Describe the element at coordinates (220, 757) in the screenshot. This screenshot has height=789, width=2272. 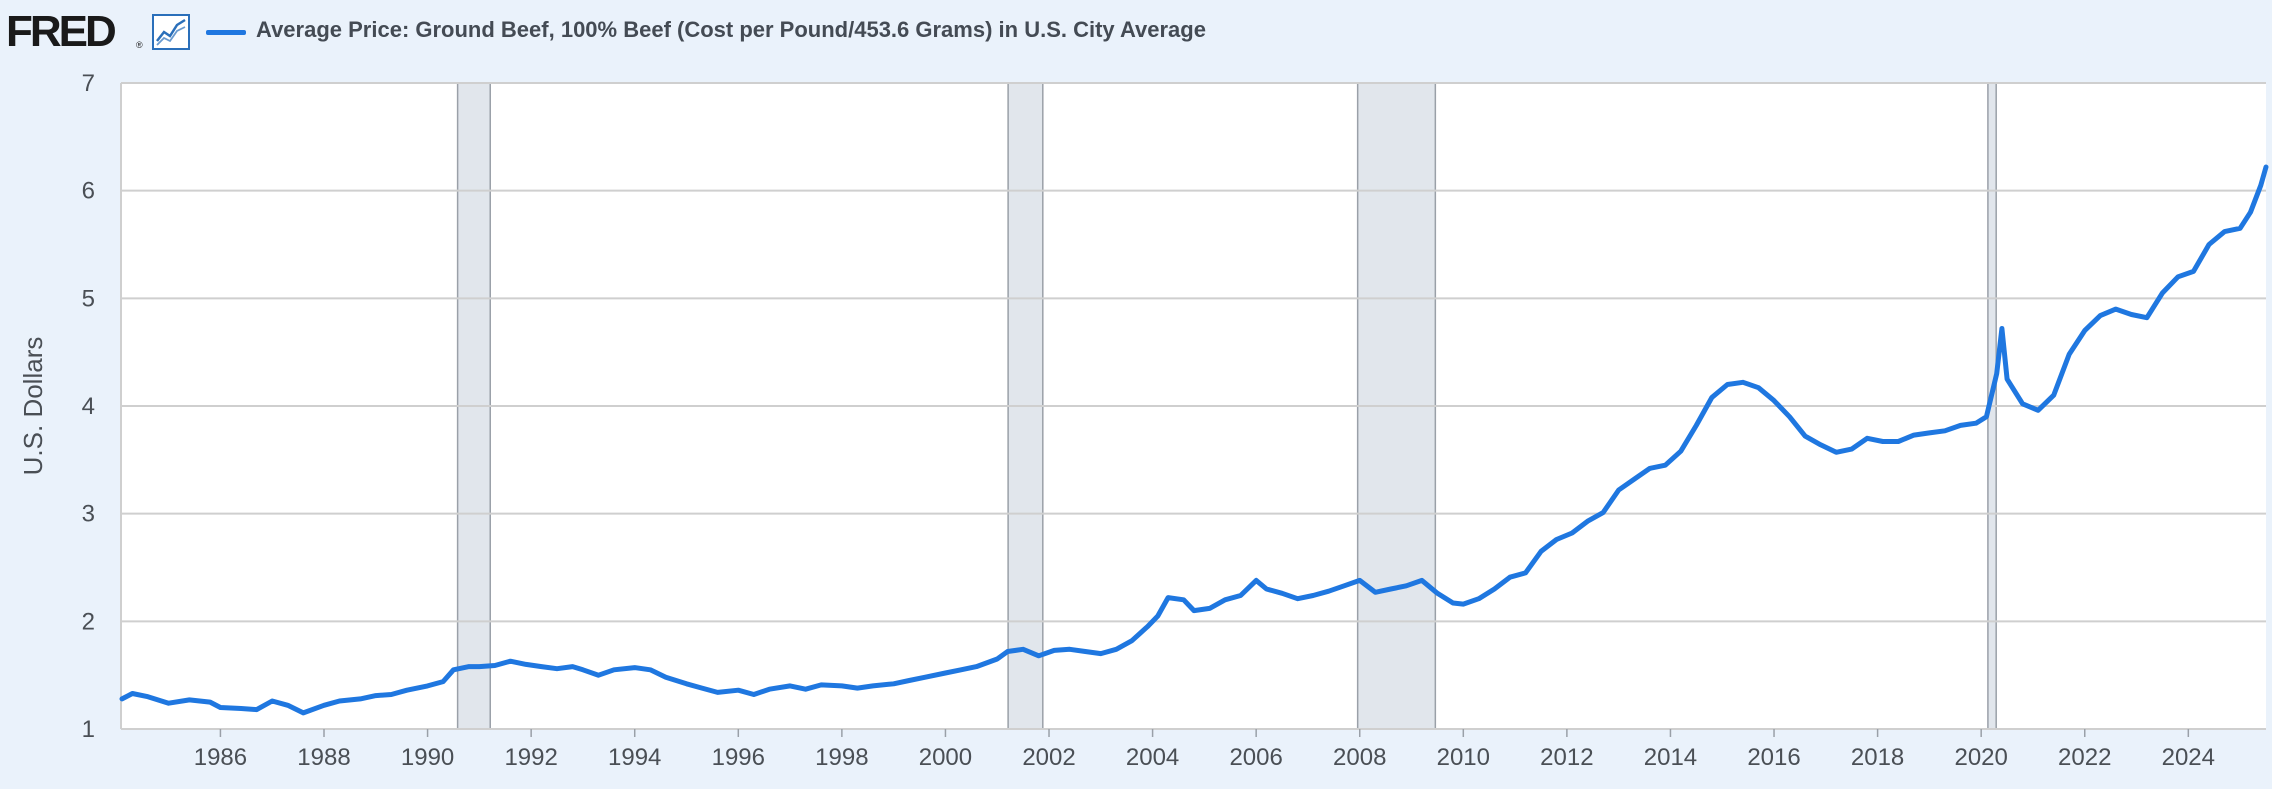
I see `x-tick-label: 1986` at that location.